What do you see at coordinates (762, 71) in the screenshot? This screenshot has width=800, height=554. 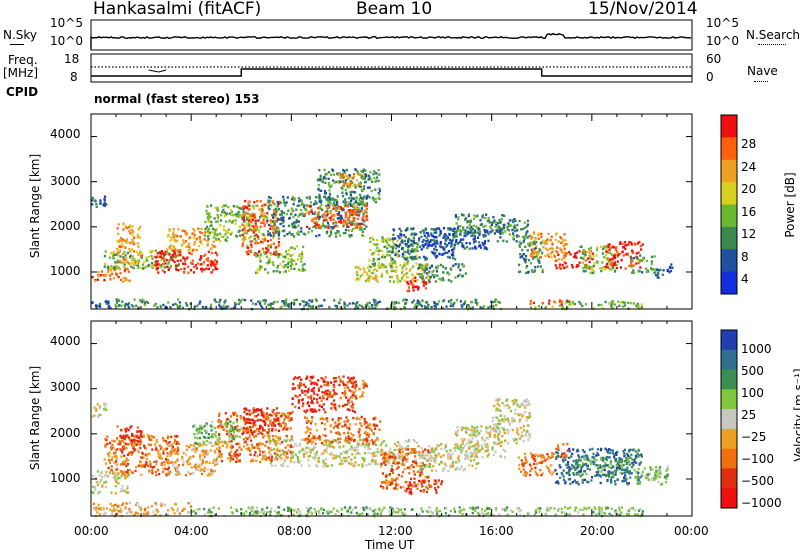 I see `nave-label: Nave` at bounding box center [762, 71].